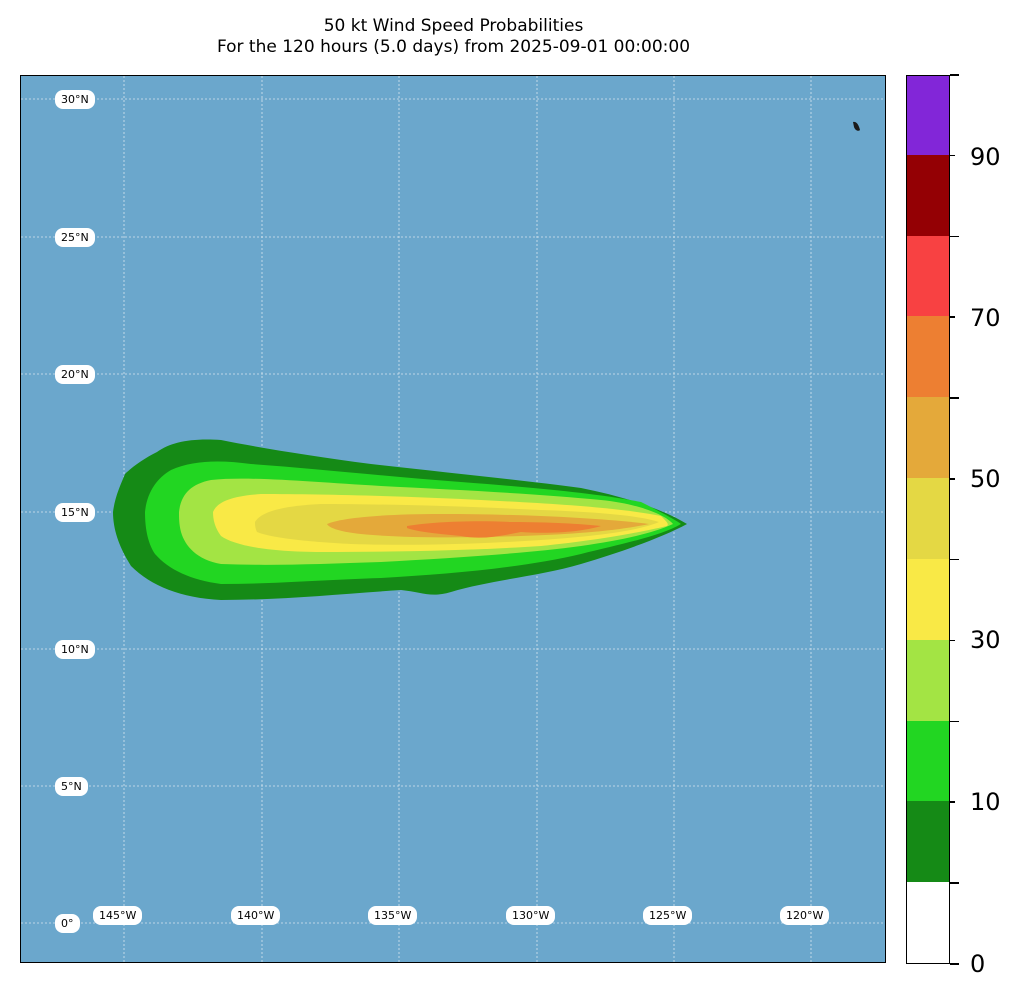 The height and width of the screenshot is (1001, 1024). Describe the element at coordinates (985, 157) in the screenshot. I see `colorbar-tick-label-90: 90` at that location.